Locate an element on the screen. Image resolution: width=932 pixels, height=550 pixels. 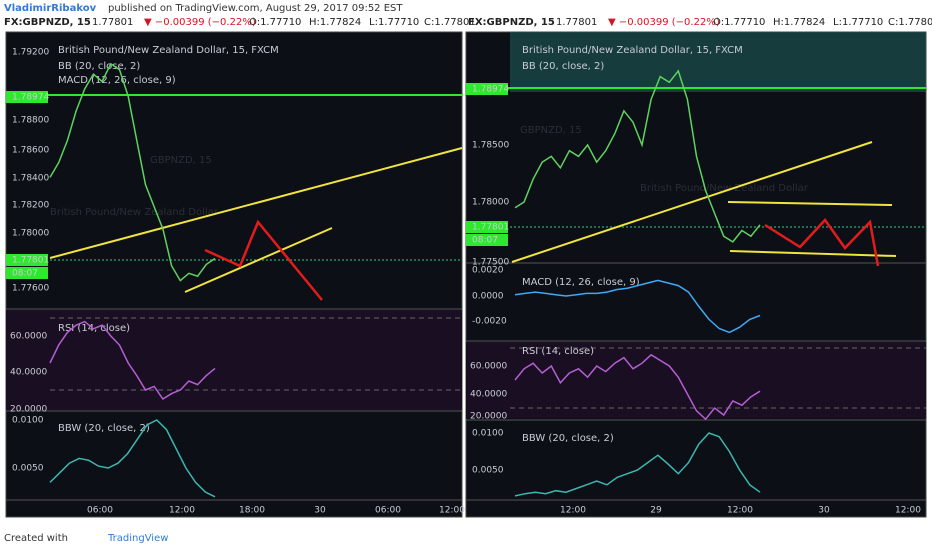
macd-label: 0.0000 is located at coordinates (488, 297).